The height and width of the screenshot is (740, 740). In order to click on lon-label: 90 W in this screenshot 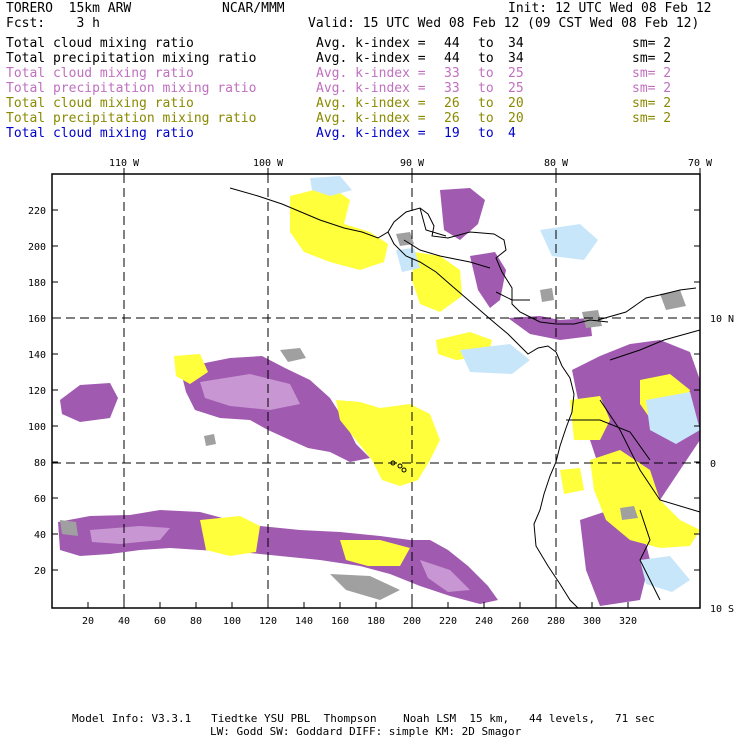, I will do `click(412, 163)`.